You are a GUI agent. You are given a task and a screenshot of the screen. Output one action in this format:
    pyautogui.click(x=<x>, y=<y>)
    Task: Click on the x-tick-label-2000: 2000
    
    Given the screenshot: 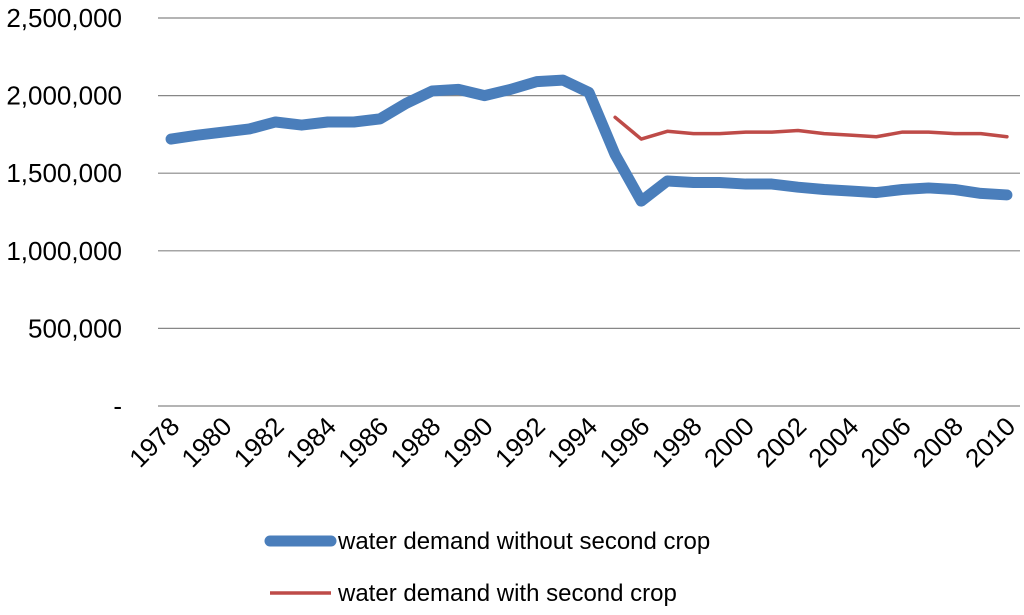 What is the action you would take?
    pyautogui.click(x=729, y=442)
    